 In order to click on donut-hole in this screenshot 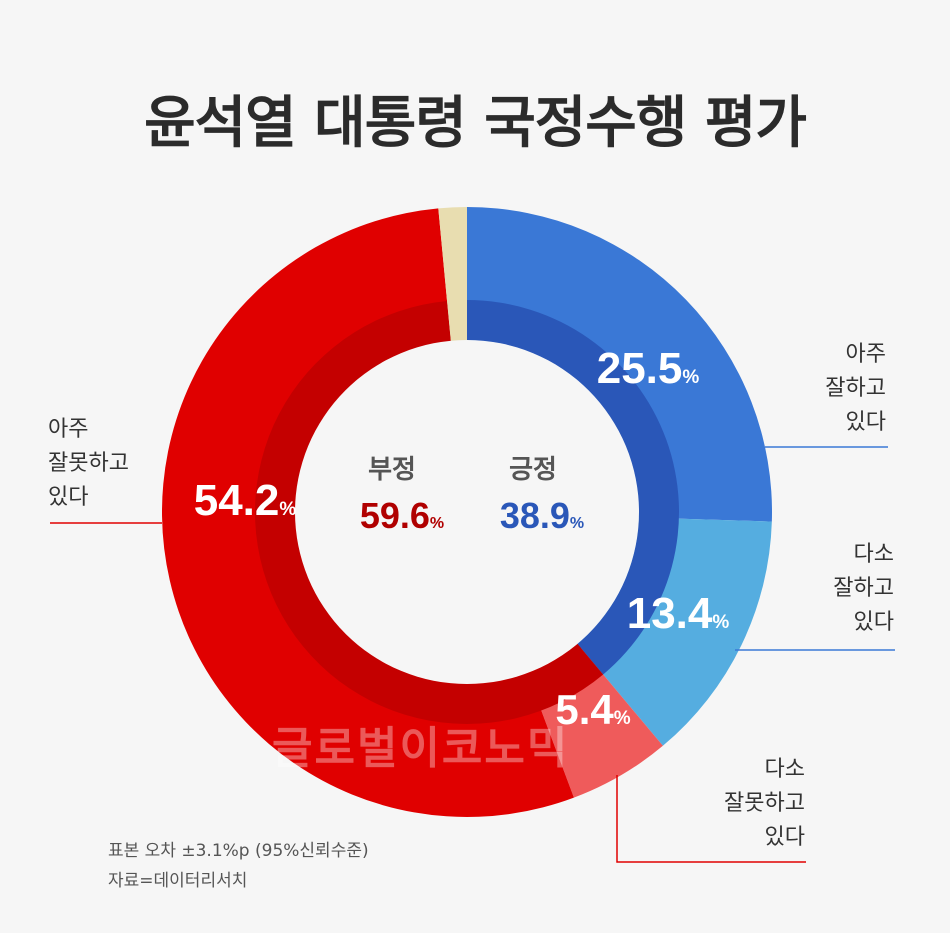, I will do `click(467, 512)`.